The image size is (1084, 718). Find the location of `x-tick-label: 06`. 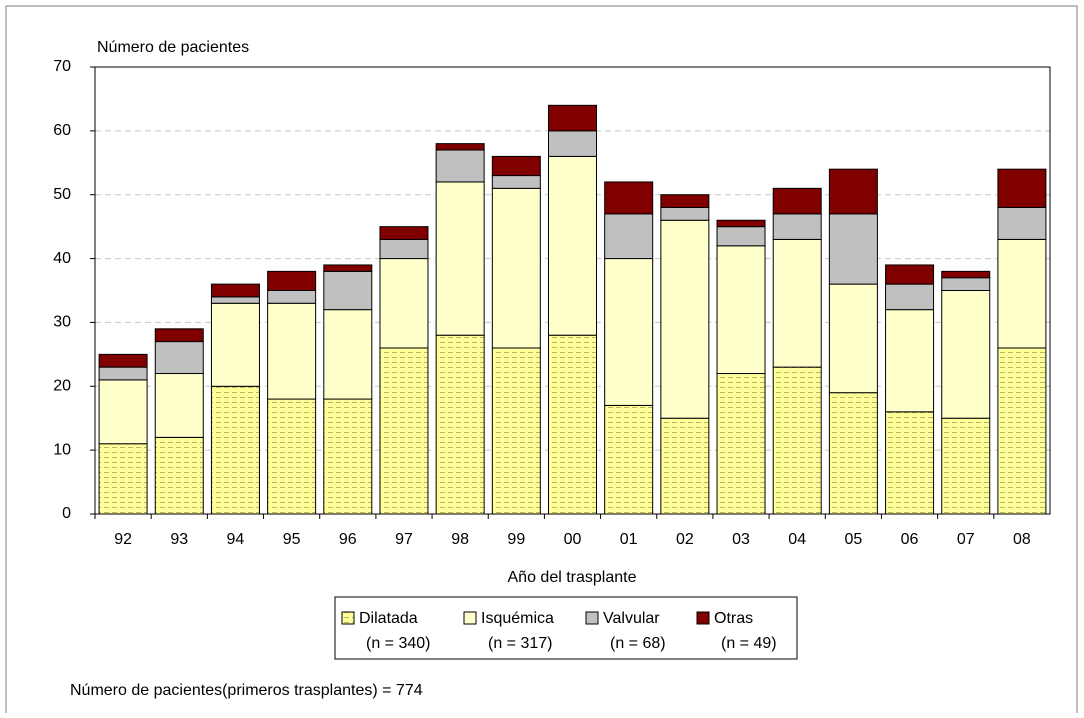

x-tick-label: 06 is located at coordinates (910, 539).